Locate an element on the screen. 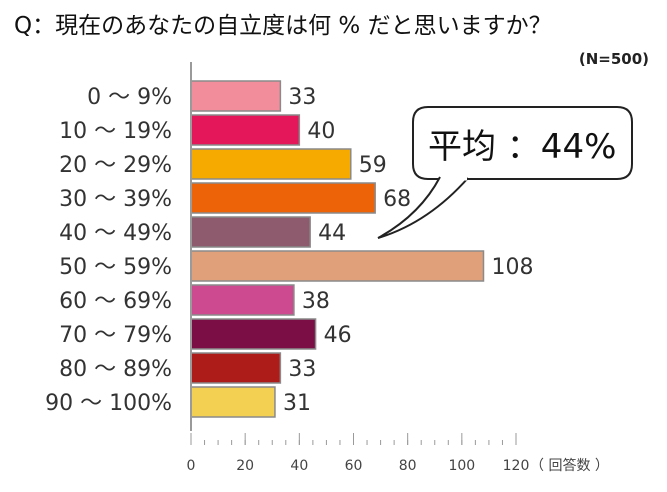 The width and height of the screenshot is (667, 492). x-tick-label: 40 is located at coordinates (299, 466).